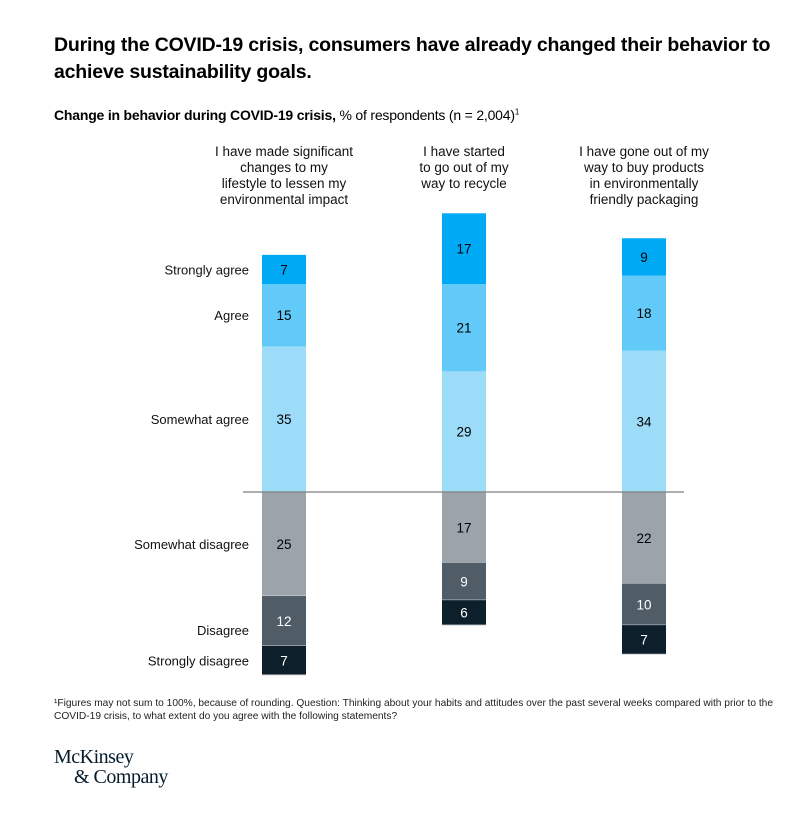  Describe the element at coordinates (644, 167) in the screenshot. I see `column-label-line: way to buy products` at that location.